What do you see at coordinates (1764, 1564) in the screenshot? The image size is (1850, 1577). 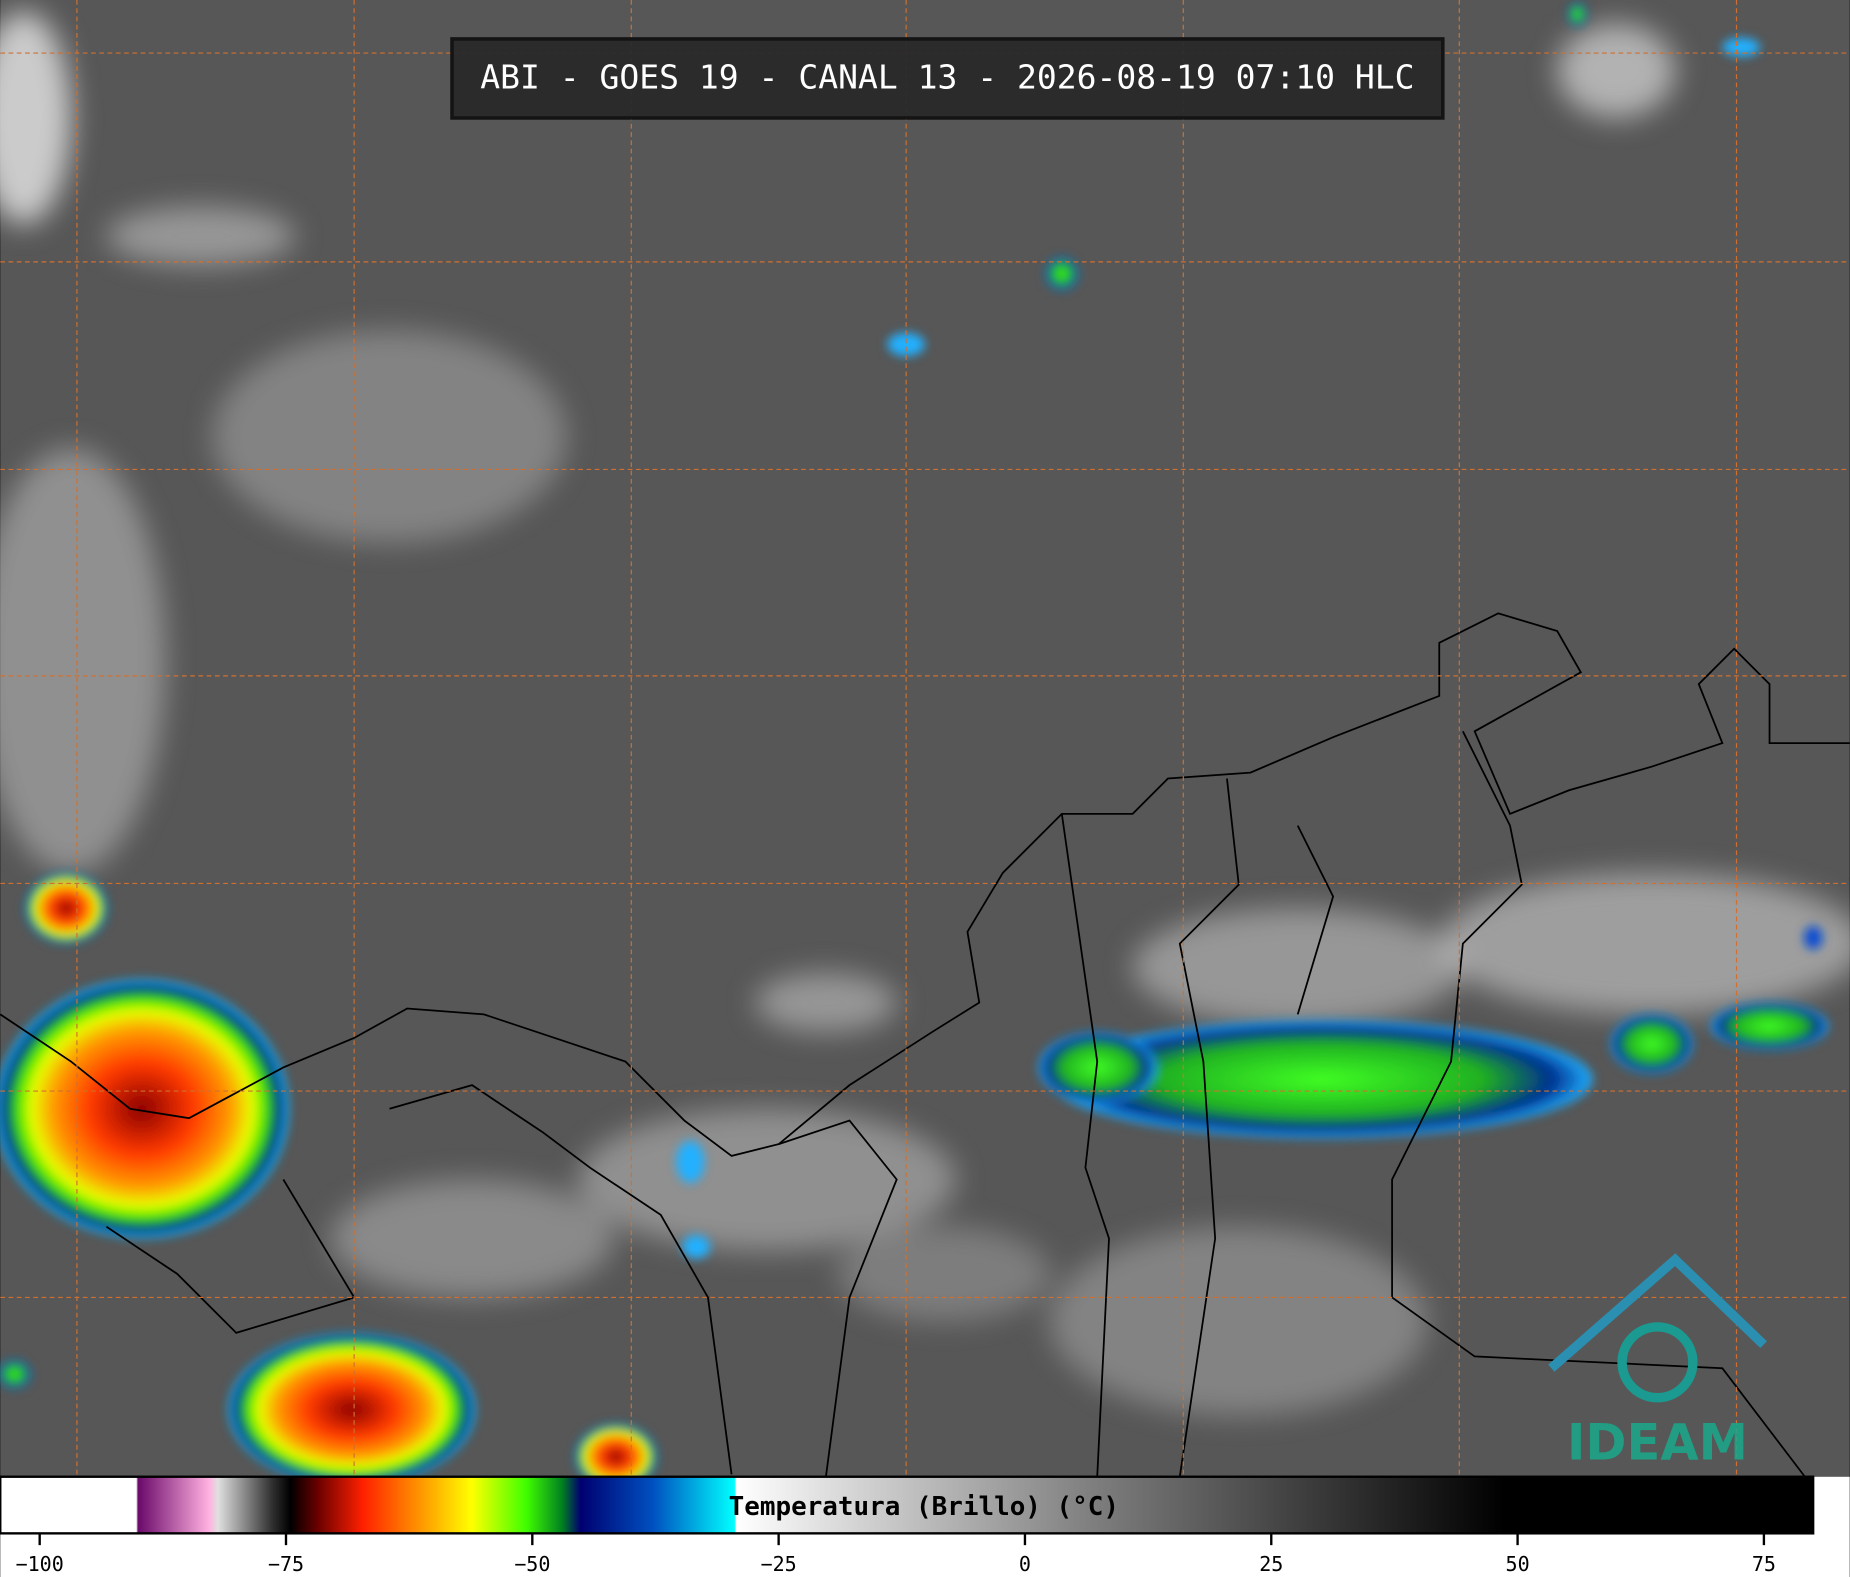 I see `tick-label: 75` at bounding box center [1764, 1564].